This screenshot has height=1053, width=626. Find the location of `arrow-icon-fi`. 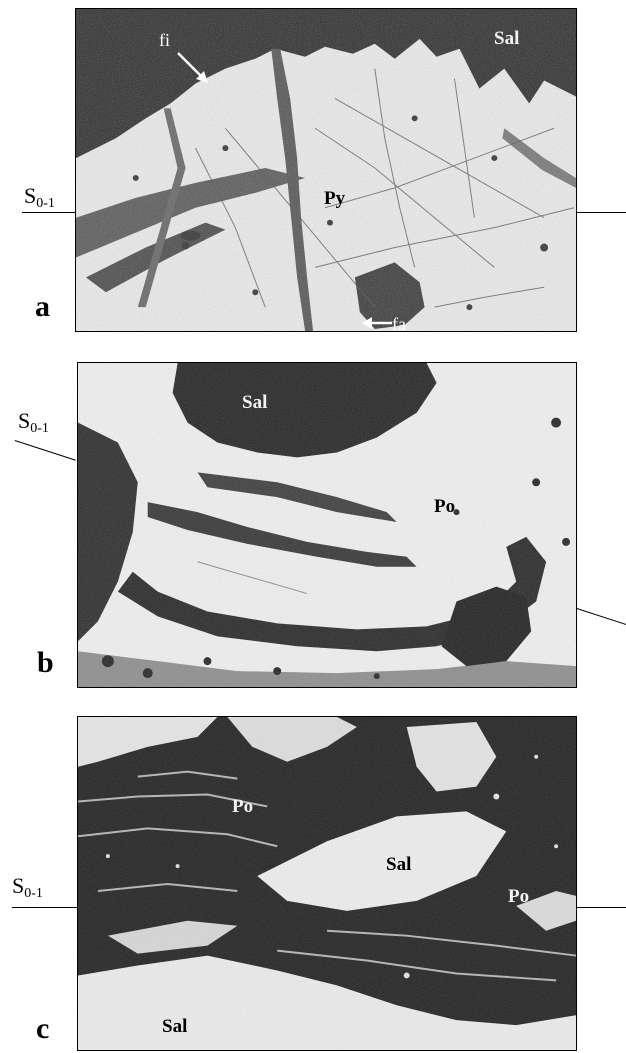

arrow-icon-fi is located at coordinates (192, 67).